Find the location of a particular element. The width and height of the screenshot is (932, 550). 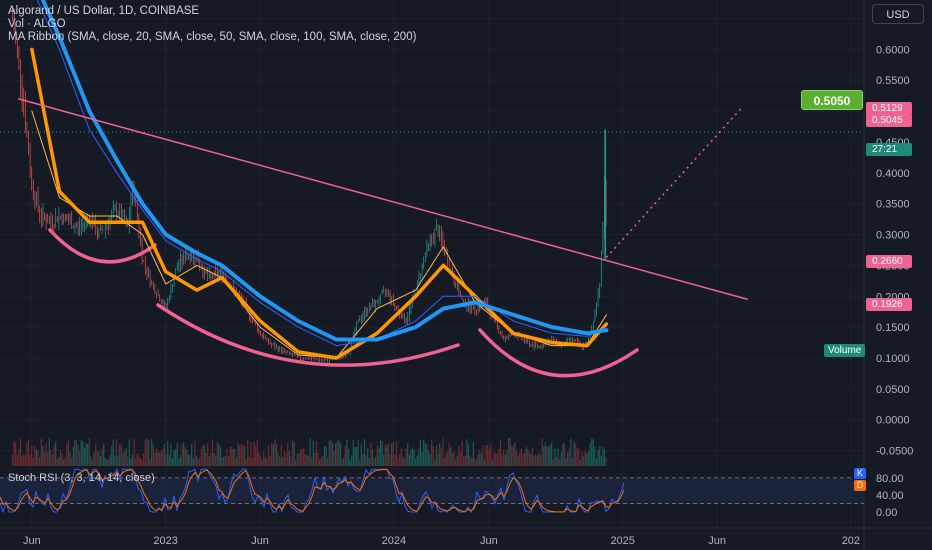

y-tick-label: 0.1000 is located at coordinates (893, 359).